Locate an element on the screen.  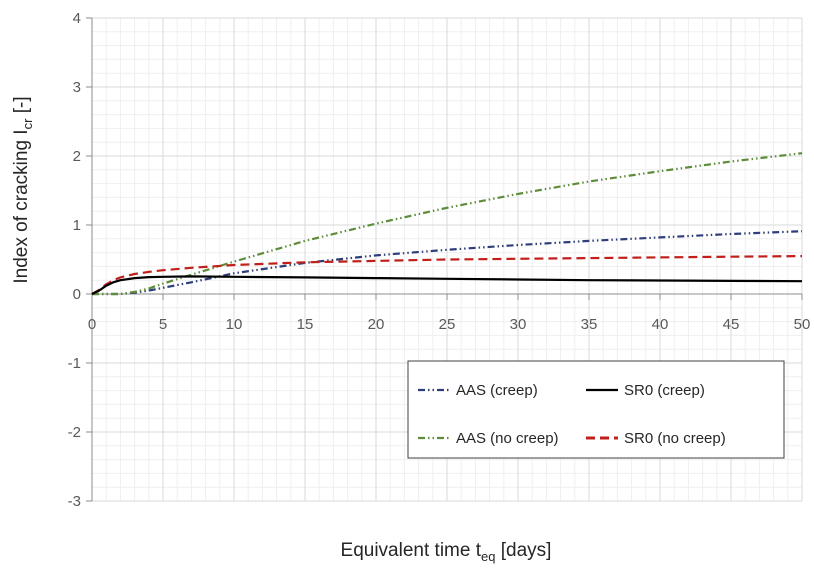
x-tick-label: 35 is located at coordinates (589, 324).